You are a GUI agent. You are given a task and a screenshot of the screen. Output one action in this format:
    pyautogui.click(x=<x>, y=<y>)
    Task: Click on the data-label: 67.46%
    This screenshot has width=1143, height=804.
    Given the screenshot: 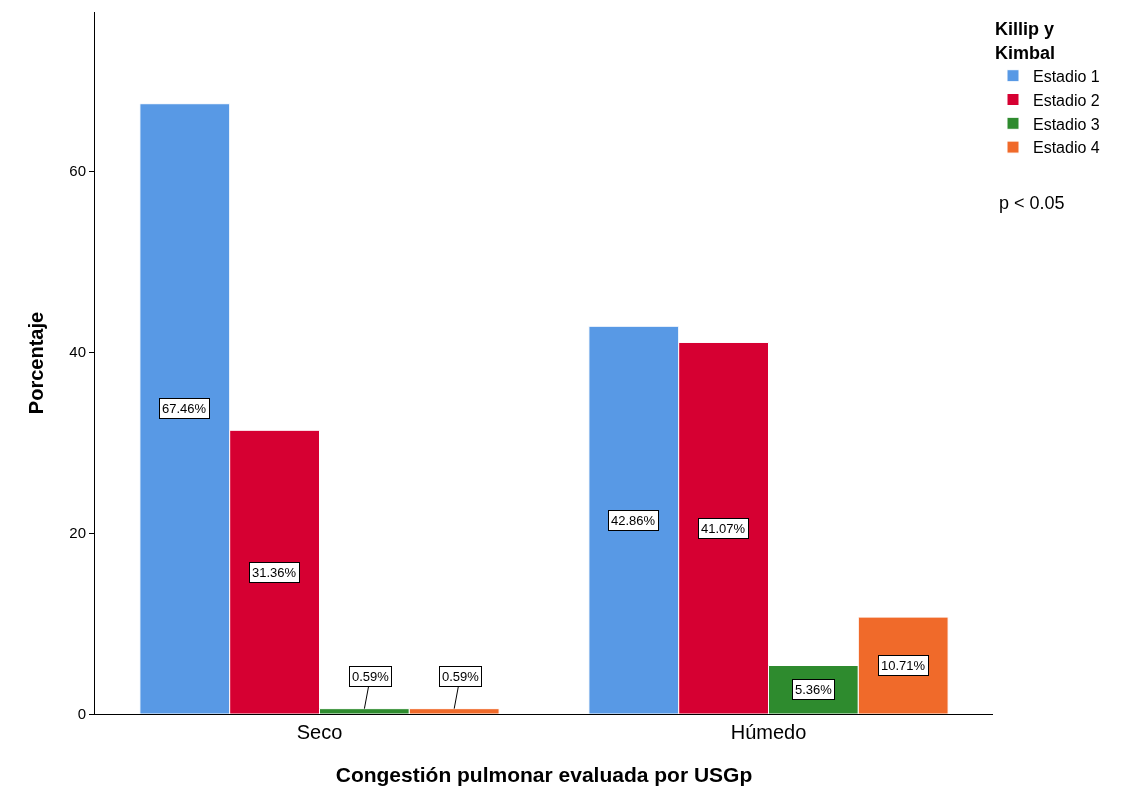 What is the action you would take?
    pyautogui.click(x=184, y=408)
    